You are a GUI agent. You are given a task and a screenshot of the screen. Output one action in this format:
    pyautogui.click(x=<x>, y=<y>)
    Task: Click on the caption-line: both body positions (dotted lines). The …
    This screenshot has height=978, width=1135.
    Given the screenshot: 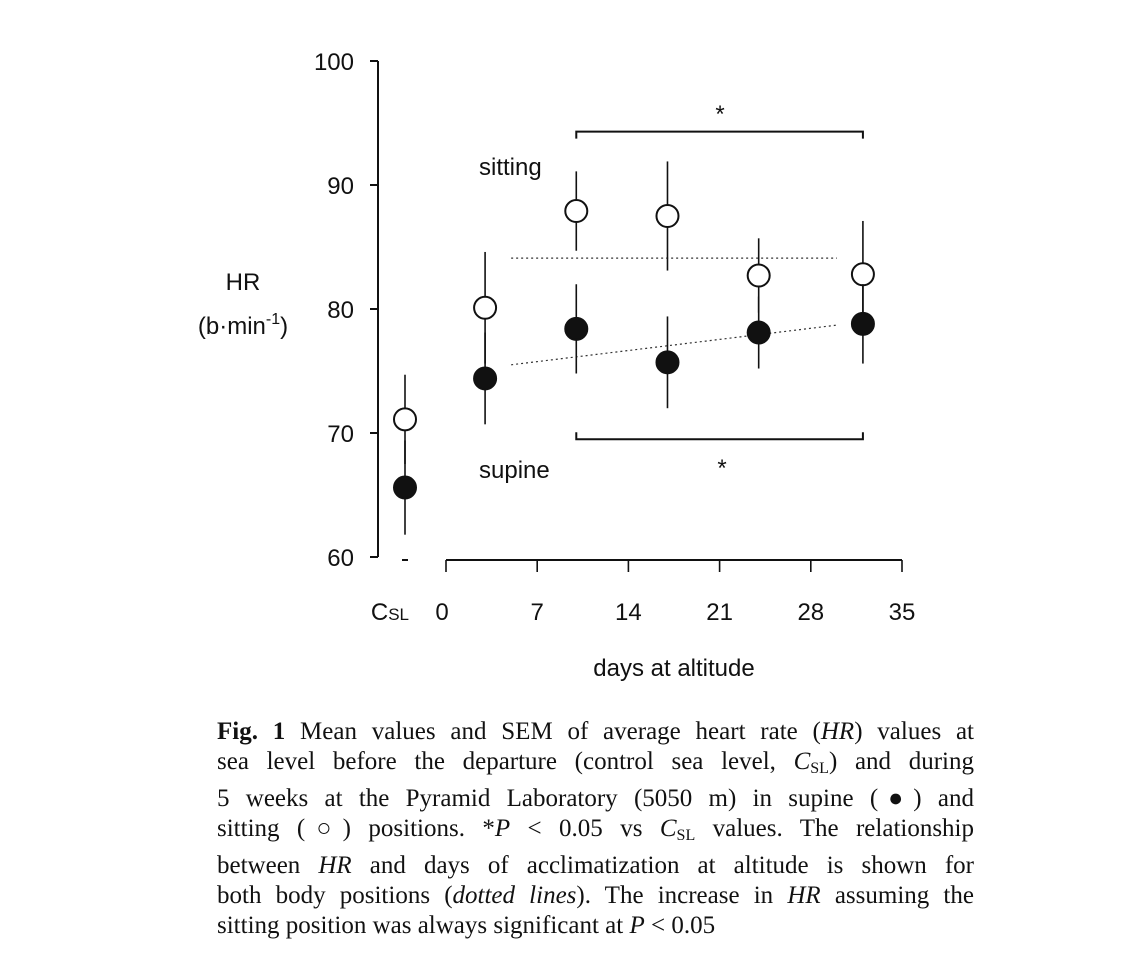 What is the action you would take?
    pyautogui.click(x=595, y=896)
    